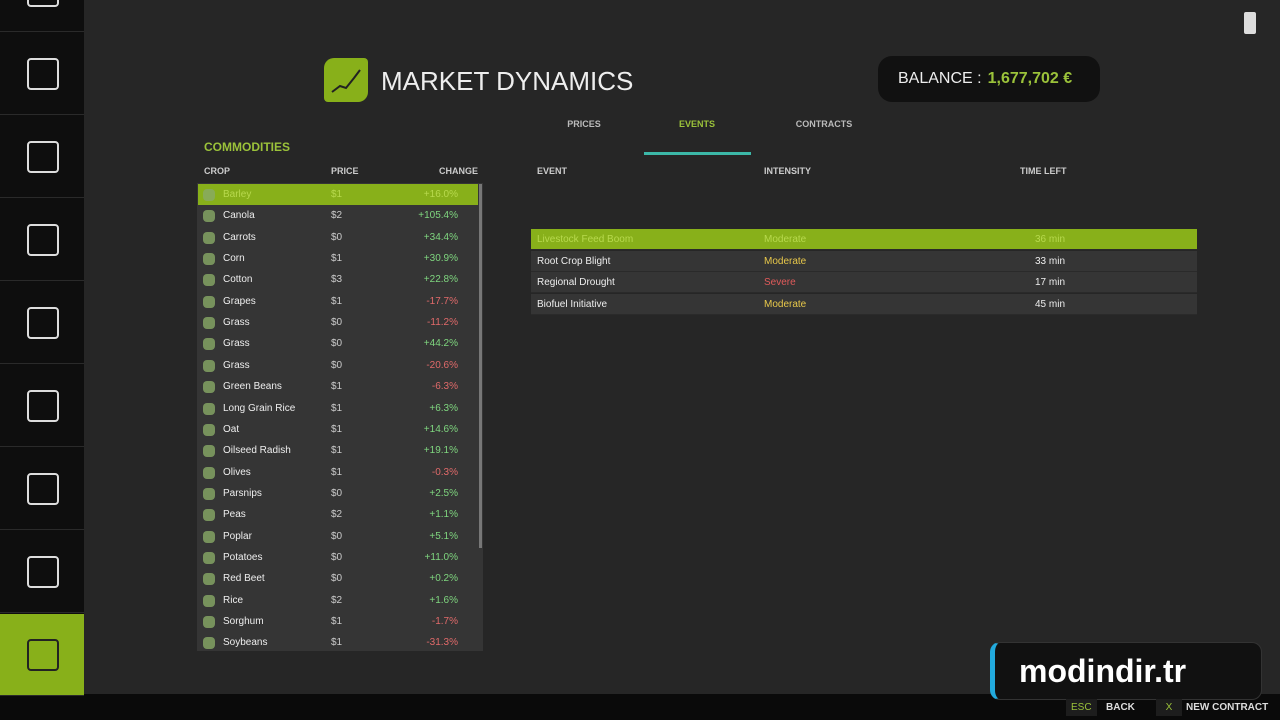  I want to click on event-name: Biofuel Initiative, so click(572, 304).